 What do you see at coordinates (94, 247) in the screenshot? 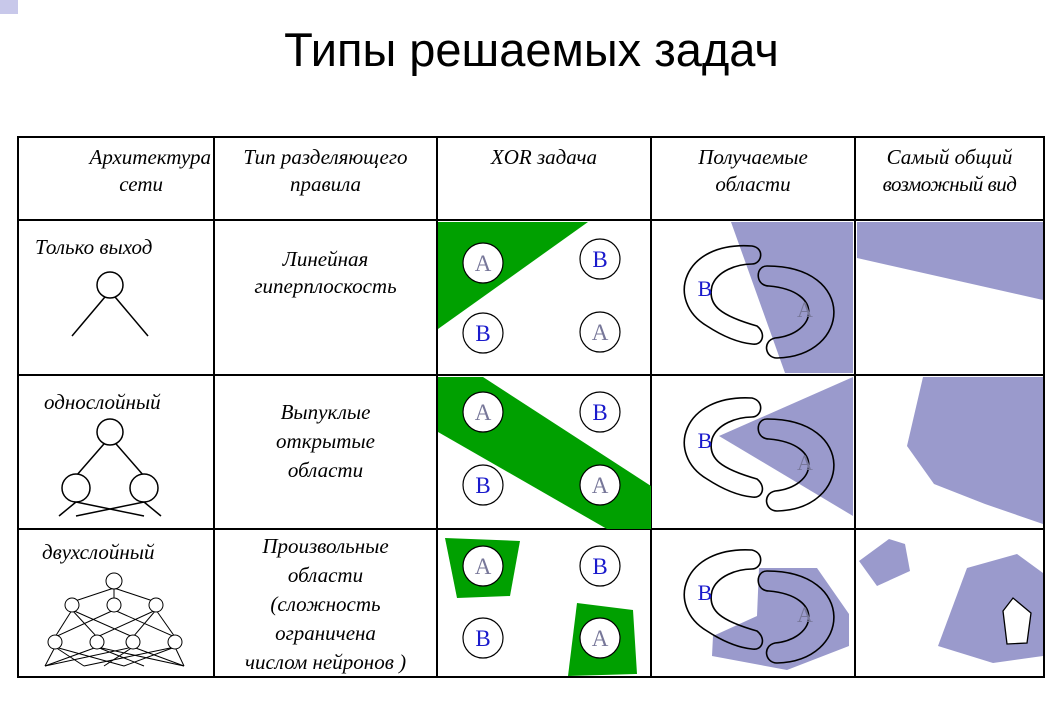
I see `row-arch-output-only: Только выход` at bounding box center [94, 247].